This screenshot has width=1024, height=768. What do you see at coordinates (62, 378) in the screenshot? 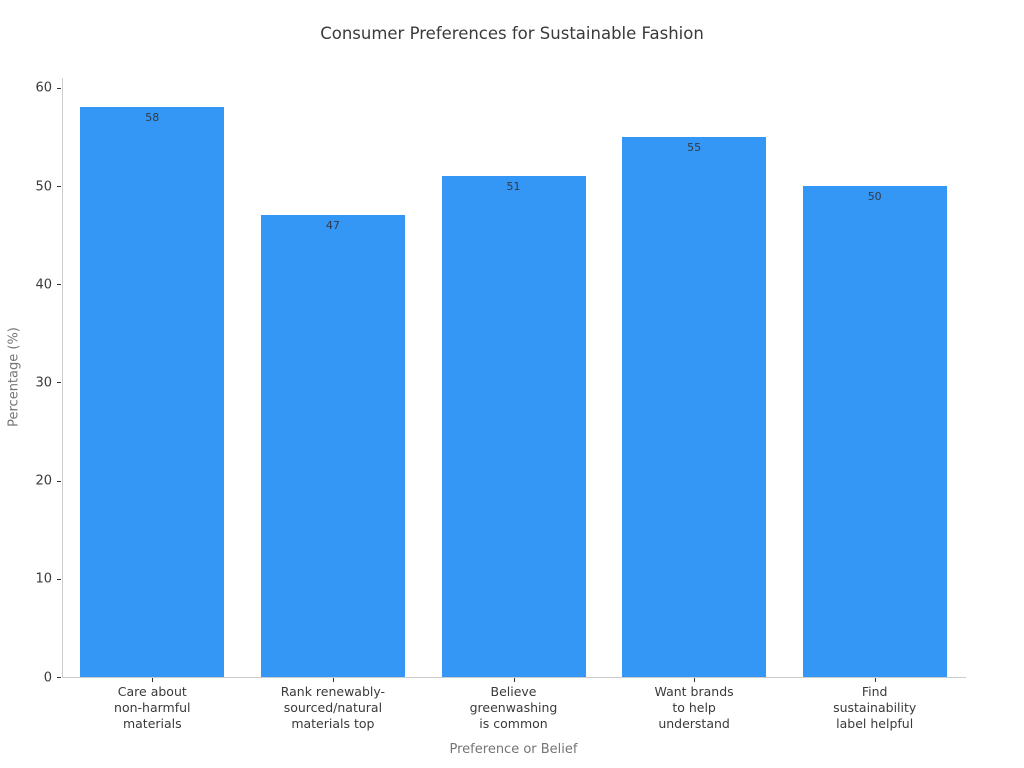
I see `y-axis-line` at bounding box center [62, 378].